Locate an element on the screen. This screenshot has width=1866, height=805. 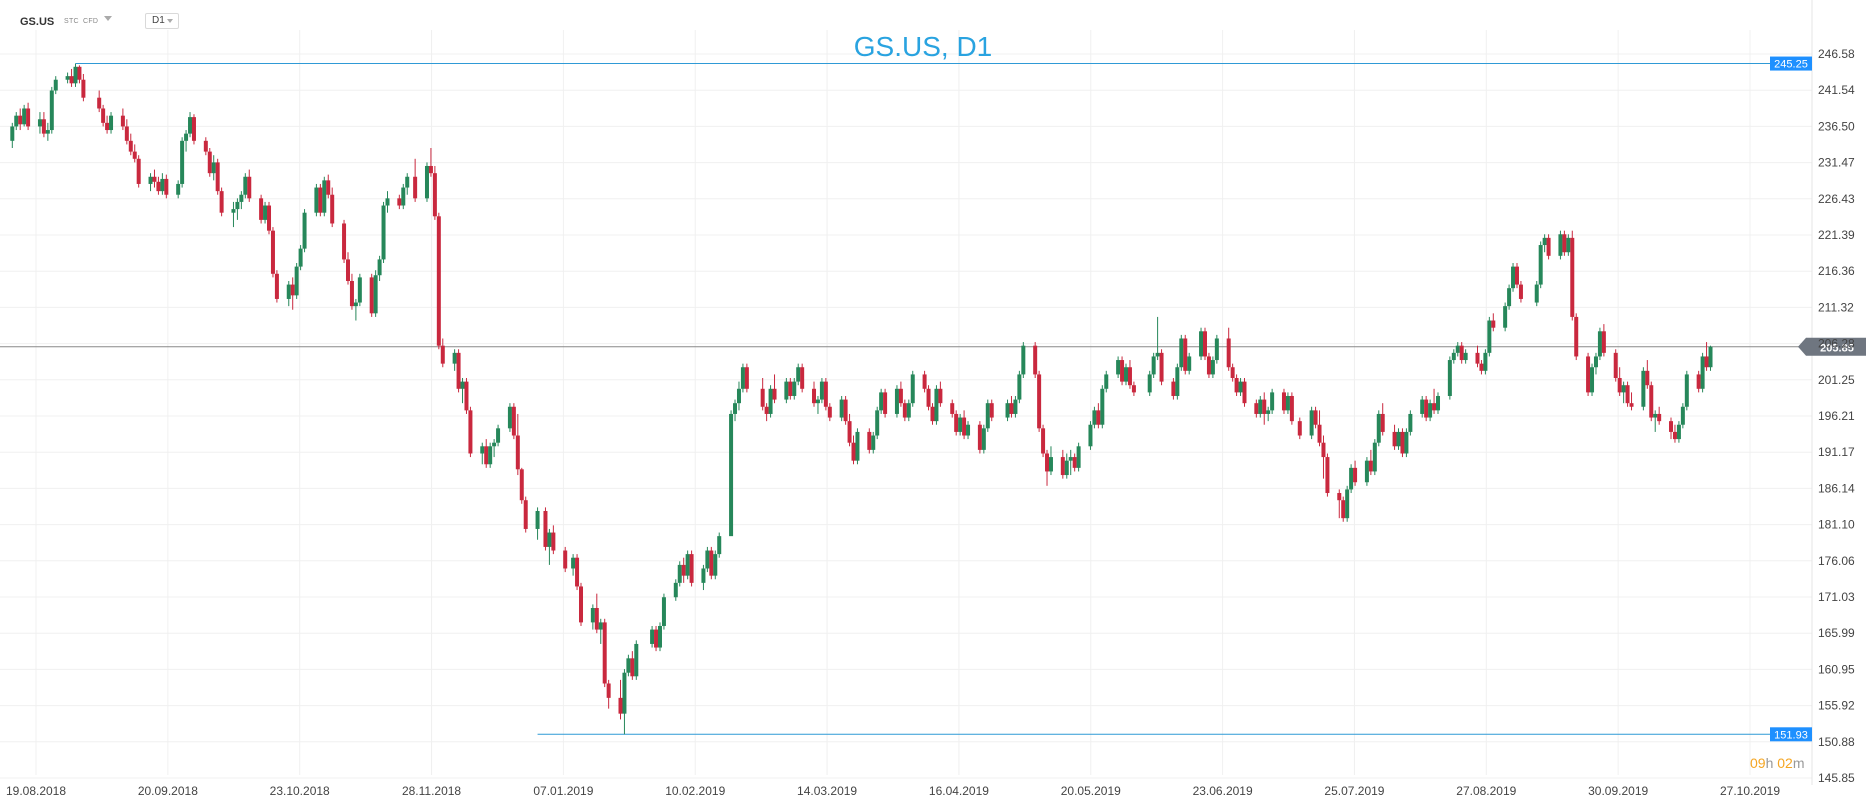
current-price-label: 205.85 is located at coordinates (1837, 349).